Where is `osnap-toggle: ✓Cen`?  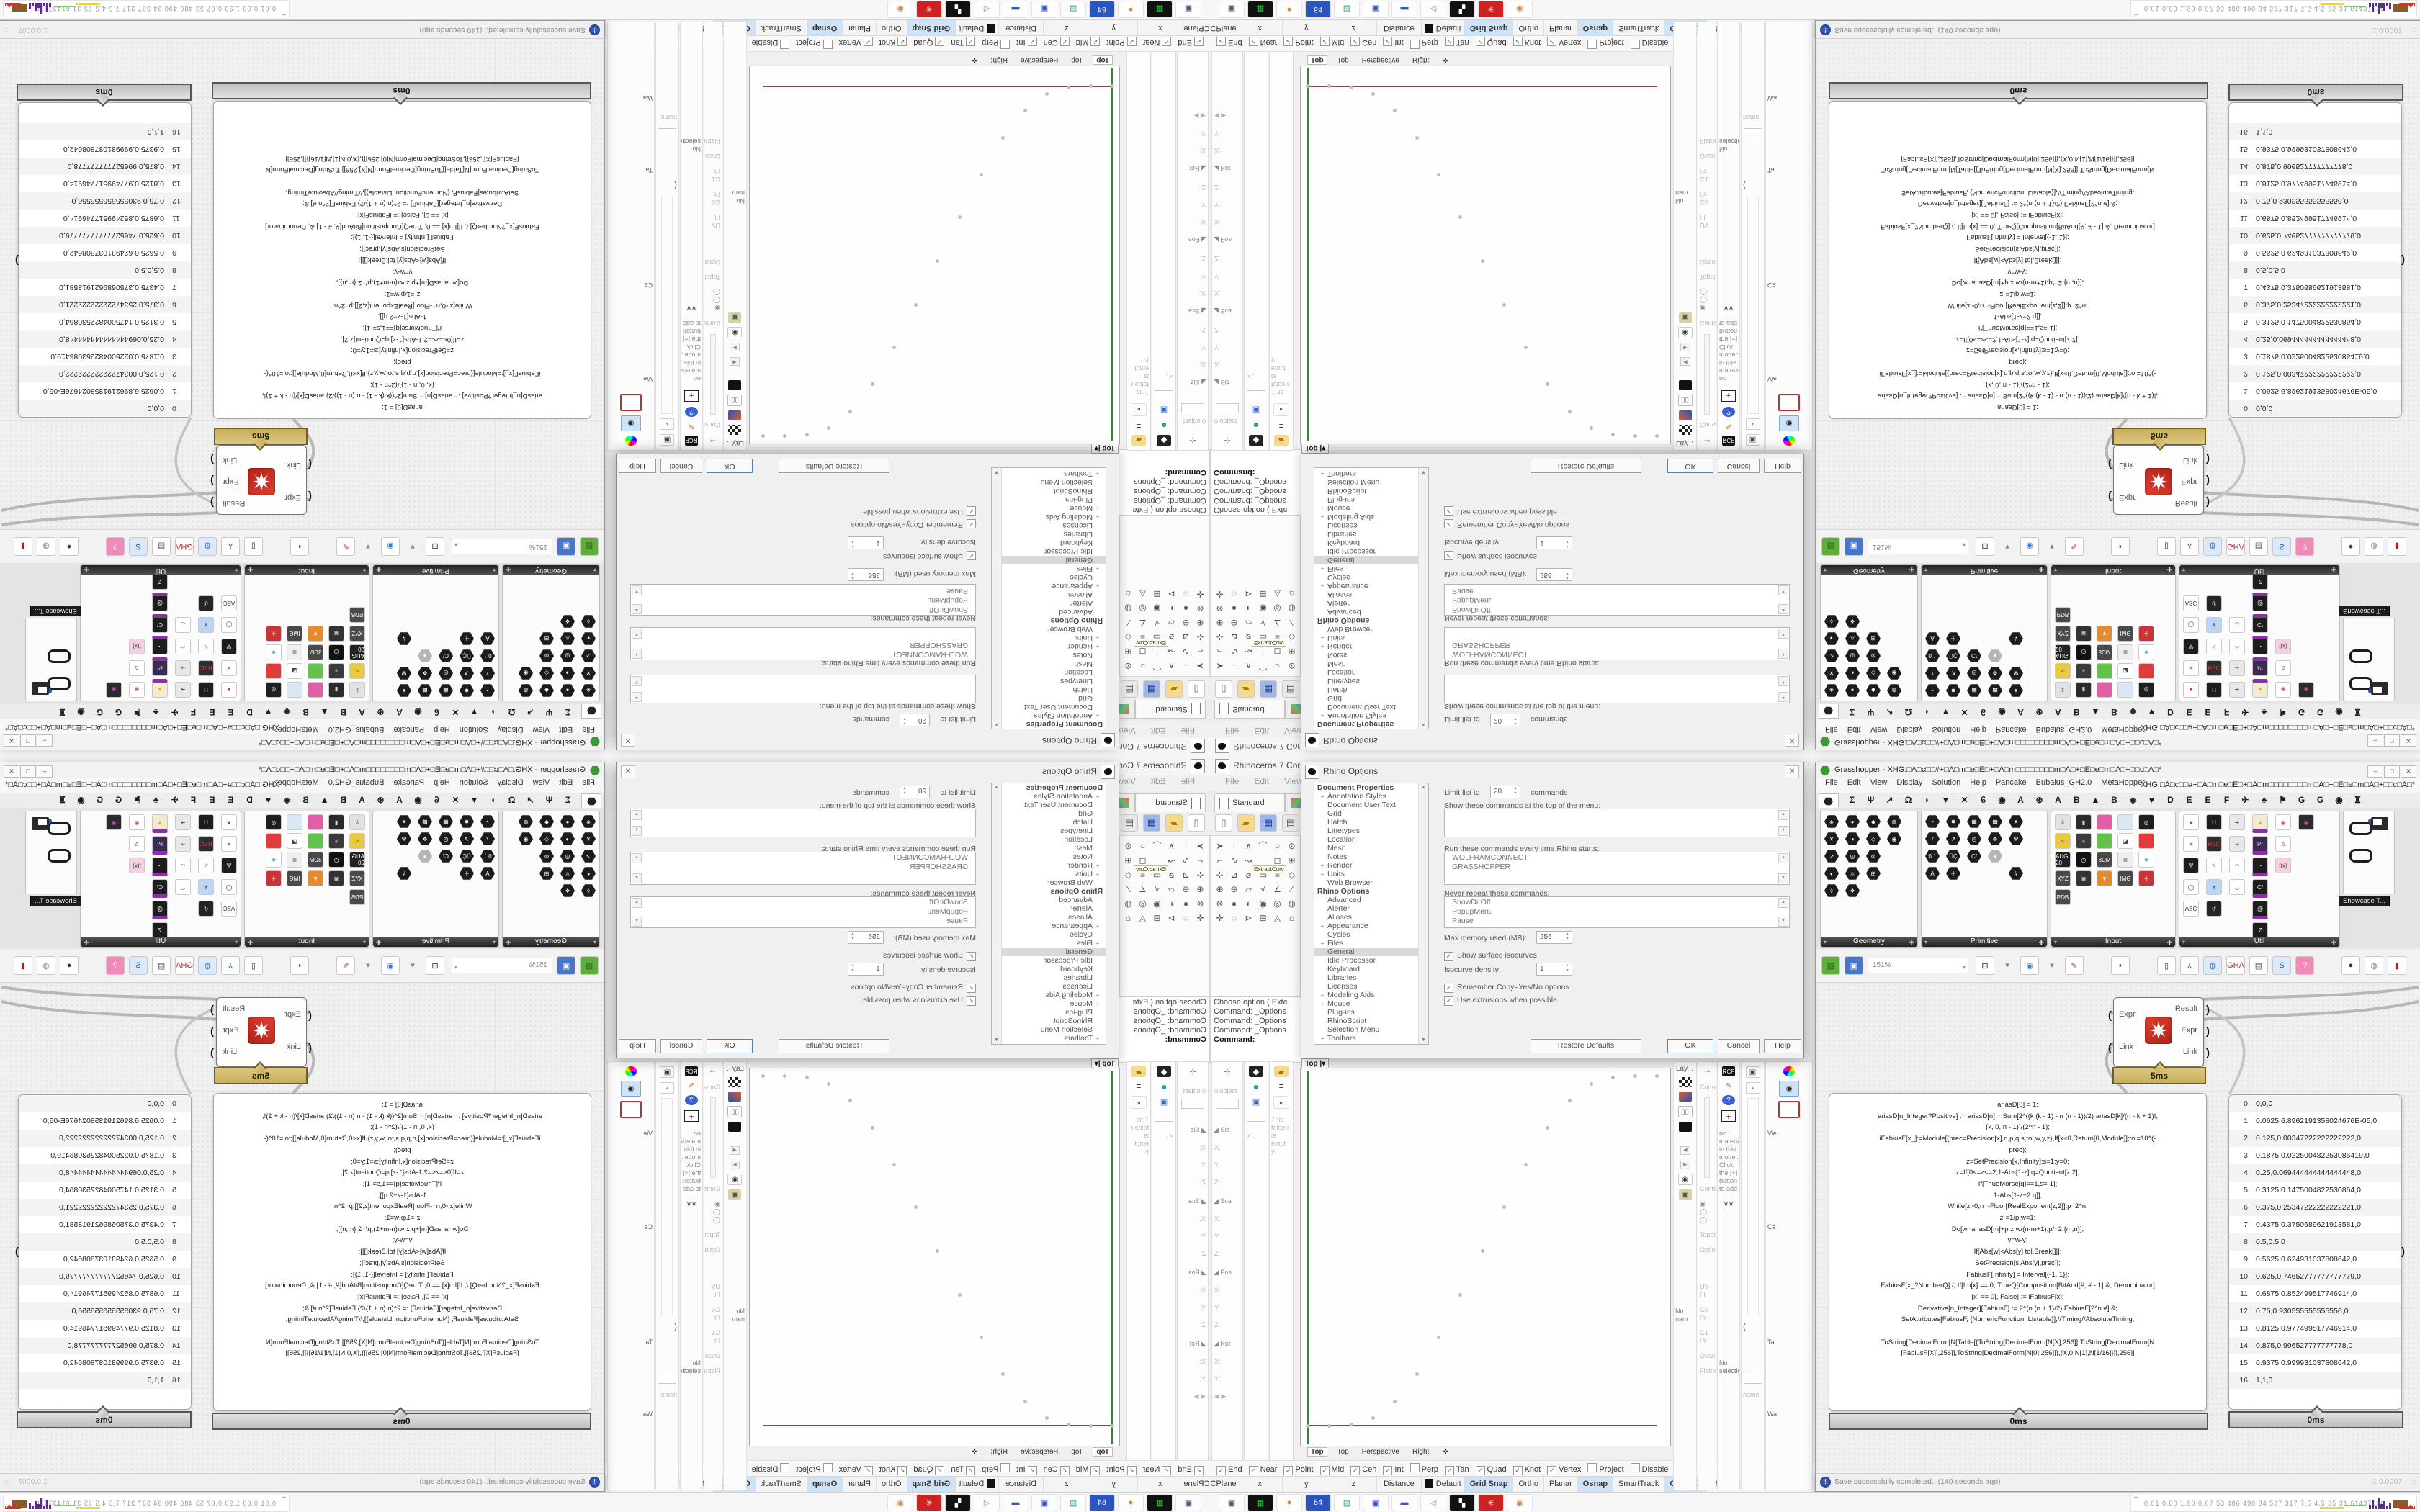
osnap-toggle: ✓Cen is located at coordinates (1057, 42).